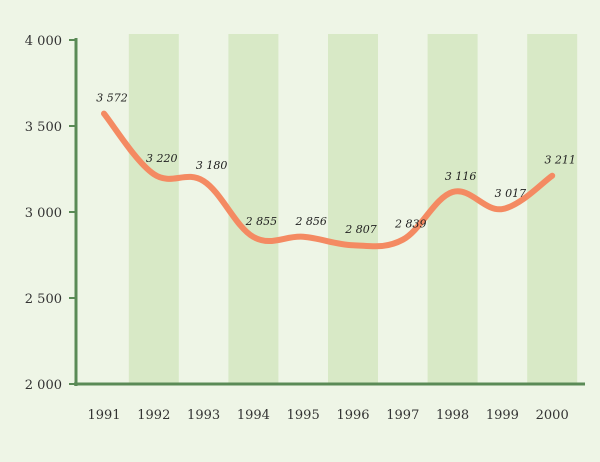  Describe the element at coordinates (253, 209) in the screenshot. I see `band-1994` at that location.